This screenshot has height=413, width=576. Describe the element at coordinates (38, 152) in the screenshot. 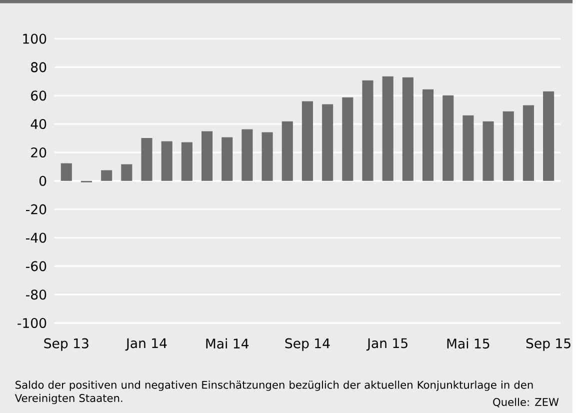

I see `y-tick-label: 20` at that location.